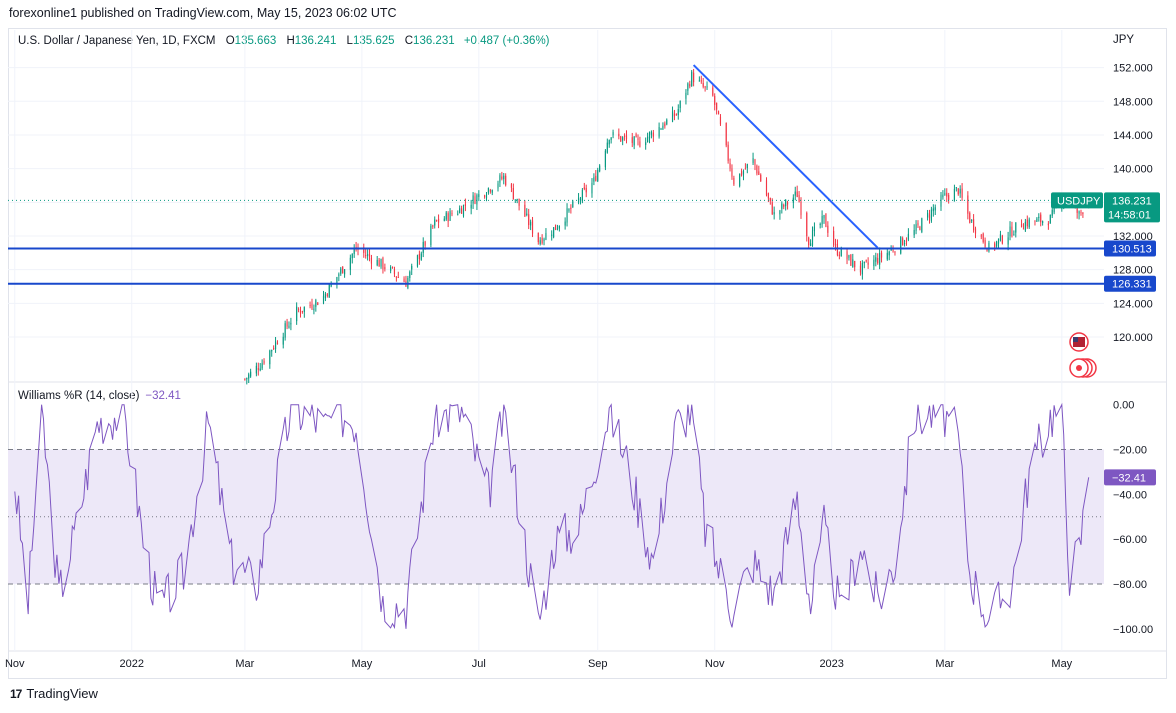  I want to click on change-value: +0.487 (+0.36%), so click(506, 41).